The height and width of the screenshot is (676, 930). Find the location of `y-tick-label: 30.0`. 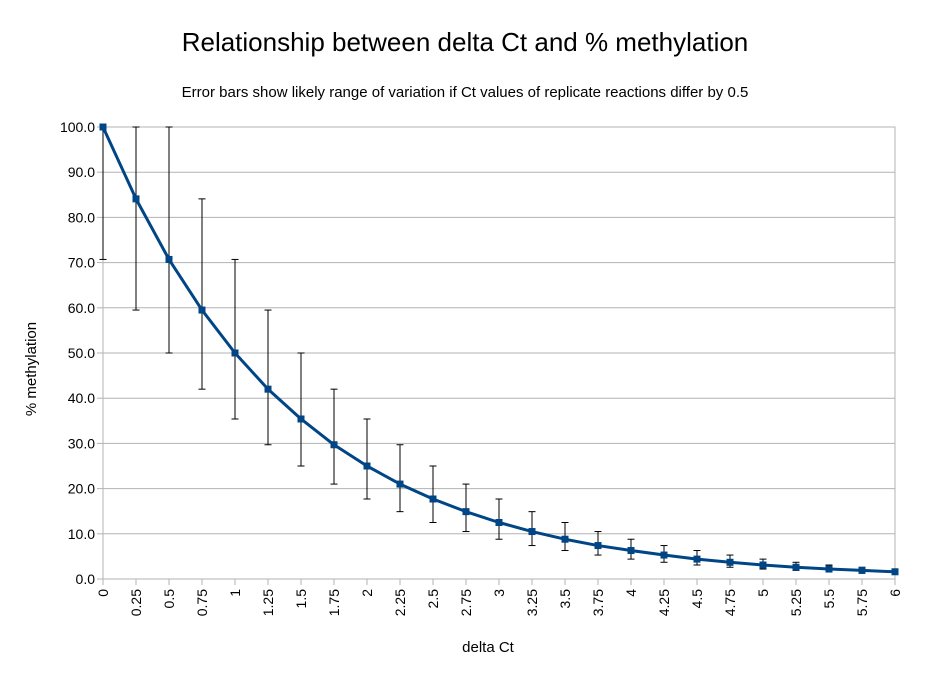

y-tick-label: 30.0 is located at coordinates (81, 443).